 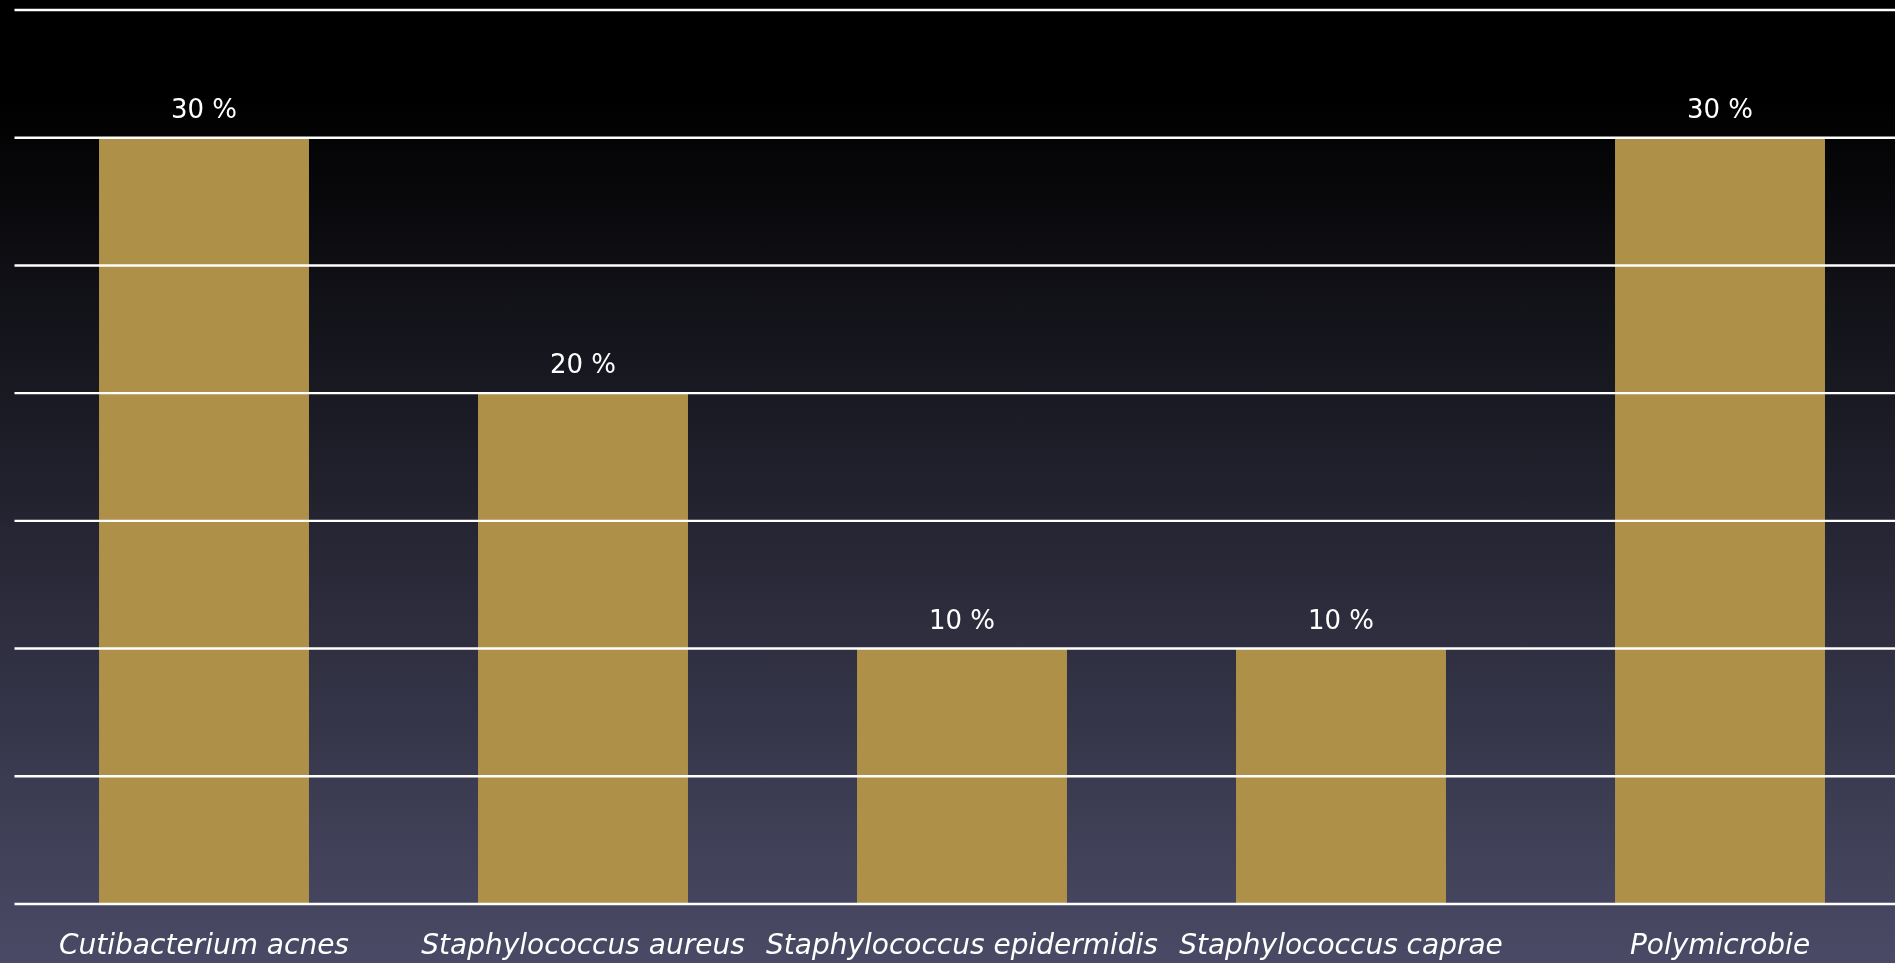 I want to click on data-label: 20 %, so click(x=583, y=364).